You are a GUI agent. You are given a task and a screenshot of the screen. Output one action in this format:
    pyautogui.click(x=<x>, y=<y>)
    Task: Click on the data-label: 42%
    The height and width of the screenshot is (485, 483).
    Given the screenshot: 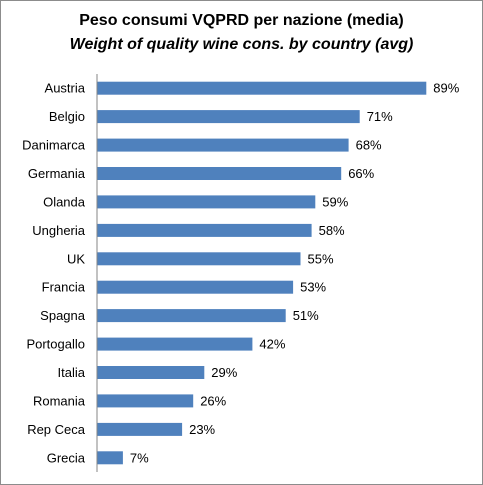 What is the action you would take?
    pyautogui.click(x=272, y=344)
    